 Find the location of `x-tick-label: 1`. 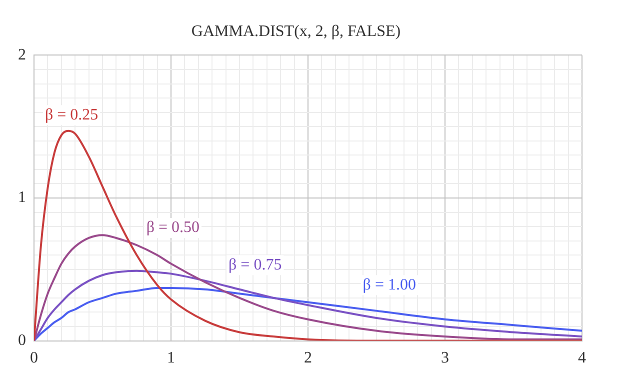

x-tick-label: 1 is located at coordinates (171, 358).